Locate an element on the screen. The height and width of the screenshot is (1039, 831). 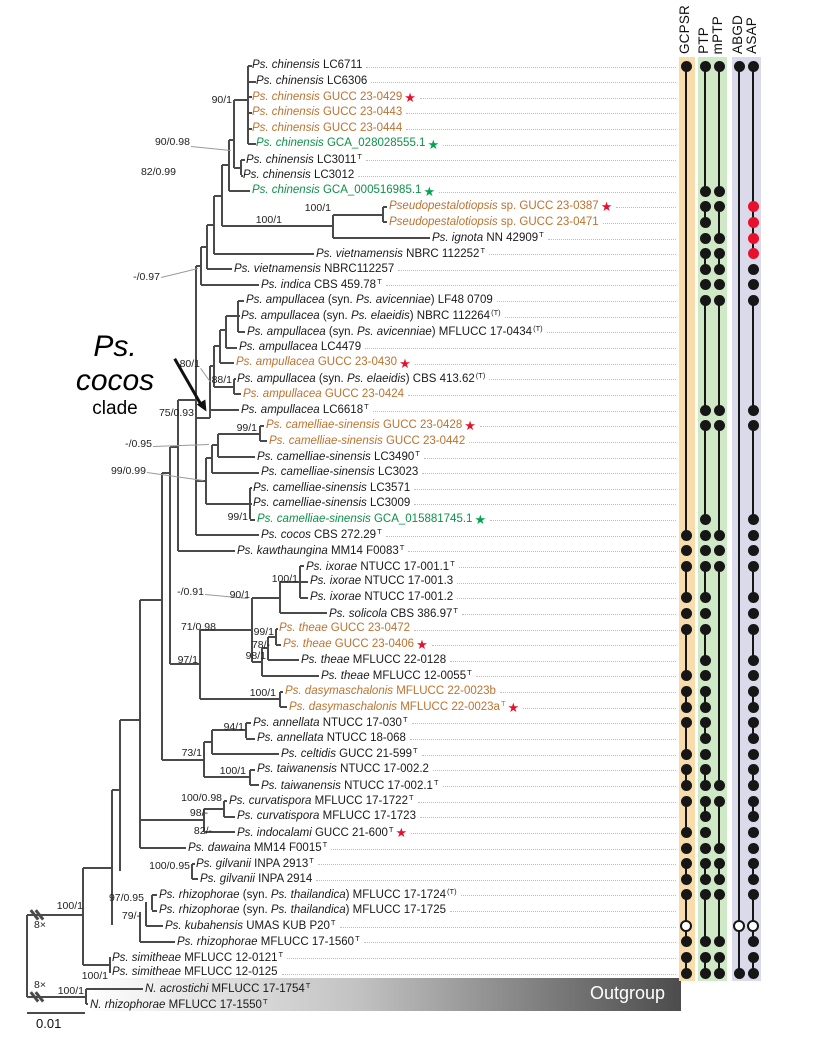
taxon-row: Ps. ampullacea LC4479 is located at coordinates (457, 347).